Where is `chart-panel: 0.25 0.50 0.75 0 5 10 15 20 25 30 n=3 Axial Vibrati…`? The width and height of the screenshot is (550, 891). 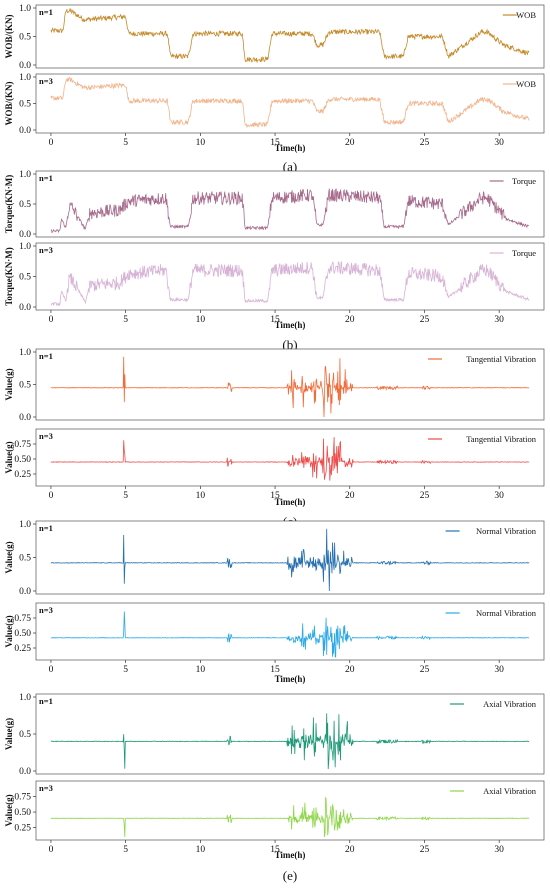 chart-panel: 0.25 0.50 0.75 0 5 10 15 20 25 30 n=3 Axial Vibrati… is located at coordinates (274, 817).